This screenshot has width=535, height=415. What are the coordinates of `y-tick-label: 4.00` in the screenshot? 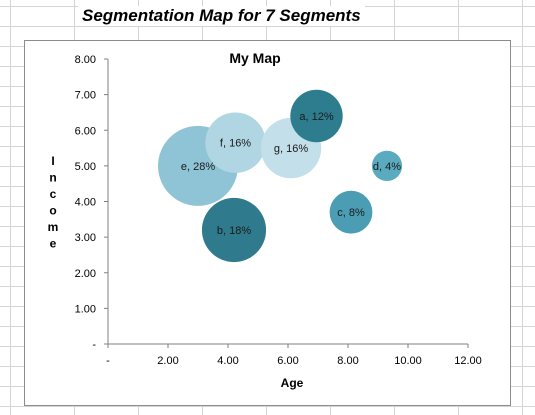 It's located at (85, 203).